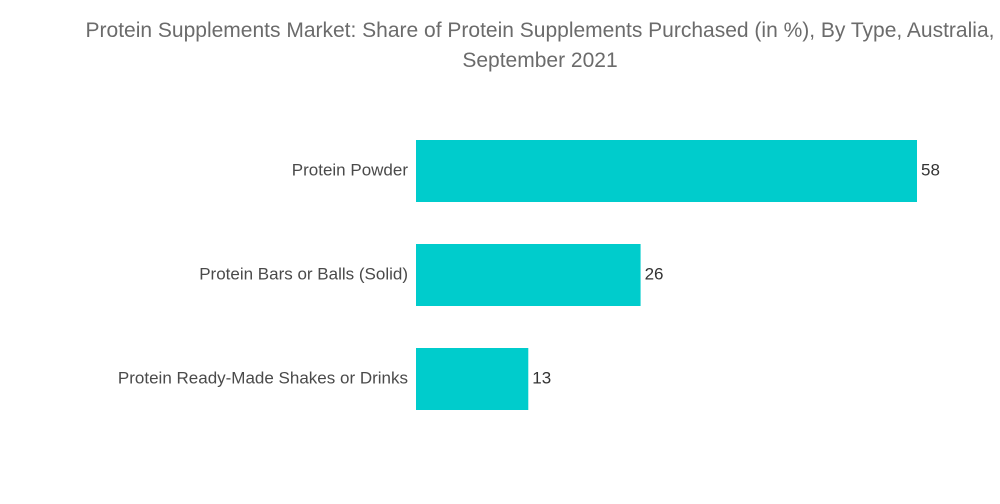 This screenshot has height=504, width=1000. What do you see at coordinates (654, 273) in the screenshot?
I see `value-label-1: 26` at bounding box center [654, 273].